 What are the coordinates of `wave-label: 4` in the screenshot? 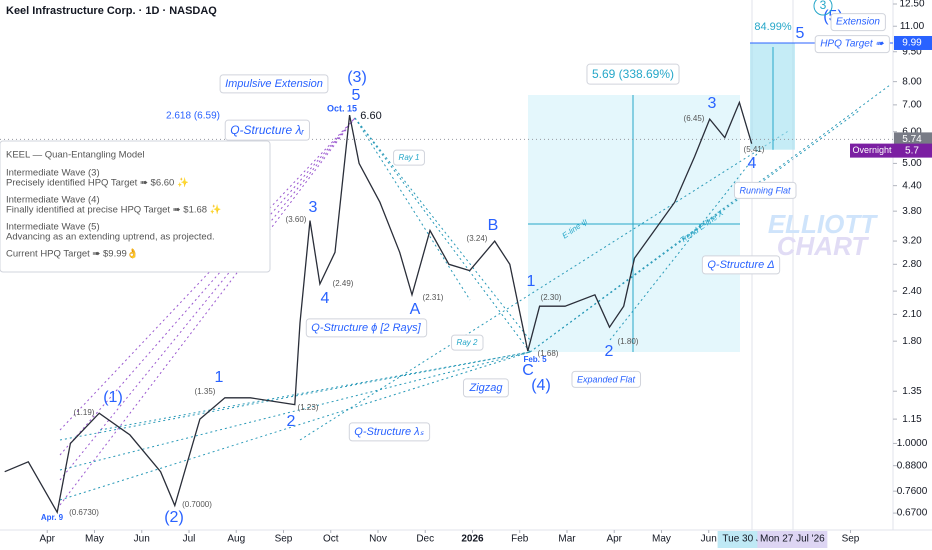 It's located at (752, 163).